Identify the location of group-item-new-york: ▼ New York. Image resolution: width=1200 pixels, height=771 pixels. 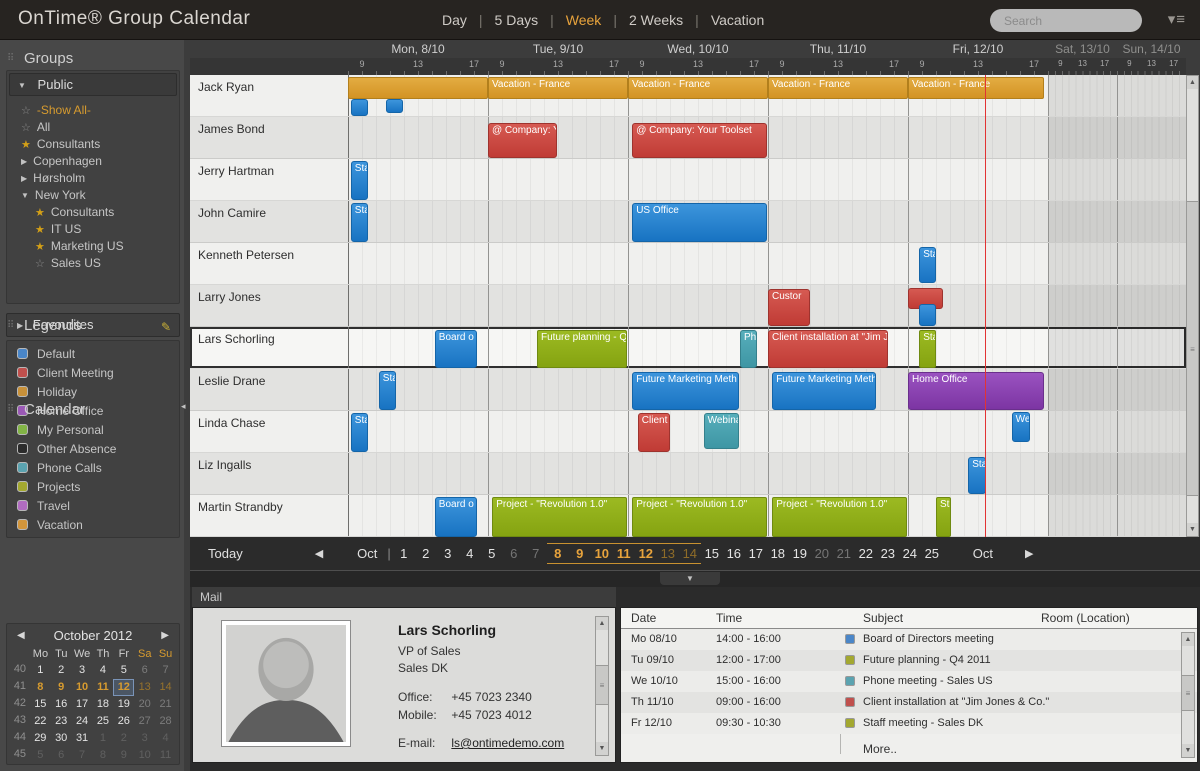
(93, 195).